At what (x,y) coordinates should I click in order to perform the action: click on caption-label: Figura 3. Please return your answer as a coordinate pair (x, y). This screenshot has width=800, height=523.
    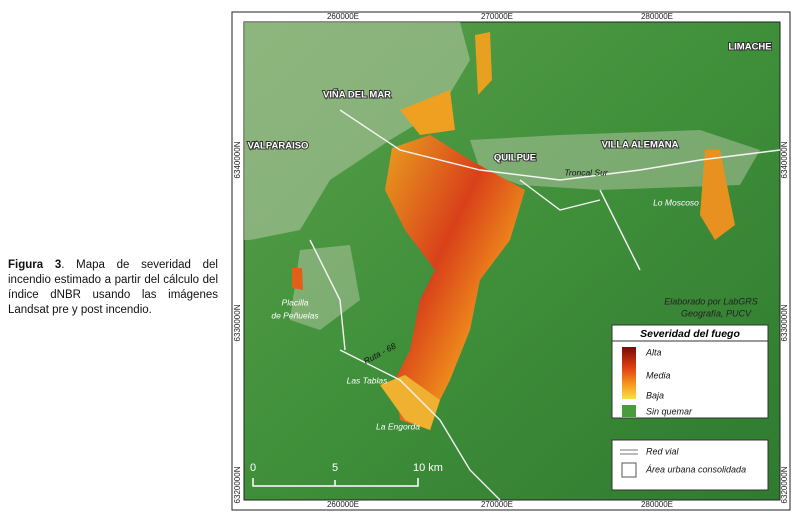
    Looking at the image, I should click on (35, 265).